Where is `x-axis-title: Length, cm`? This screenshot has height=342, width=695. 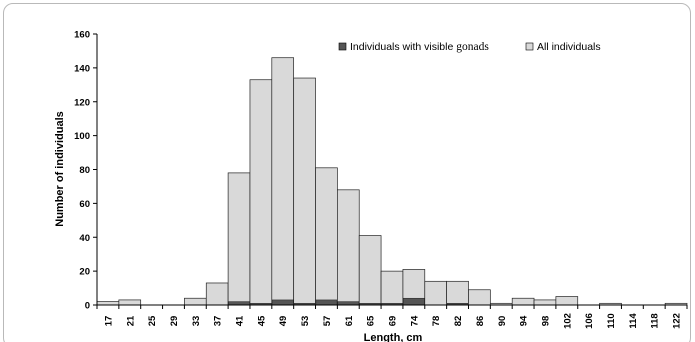
x-axis-title: Length, cm is located at coordinates (393, 337).